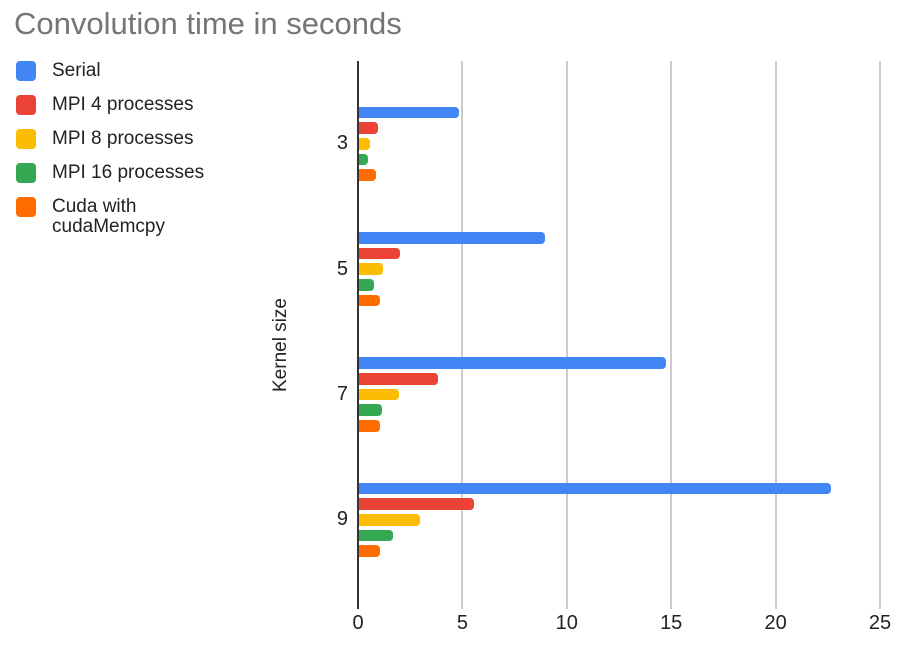  I want to click on legend-item-mpi-16-processes: MPI 16 processes, so click(136, 173).